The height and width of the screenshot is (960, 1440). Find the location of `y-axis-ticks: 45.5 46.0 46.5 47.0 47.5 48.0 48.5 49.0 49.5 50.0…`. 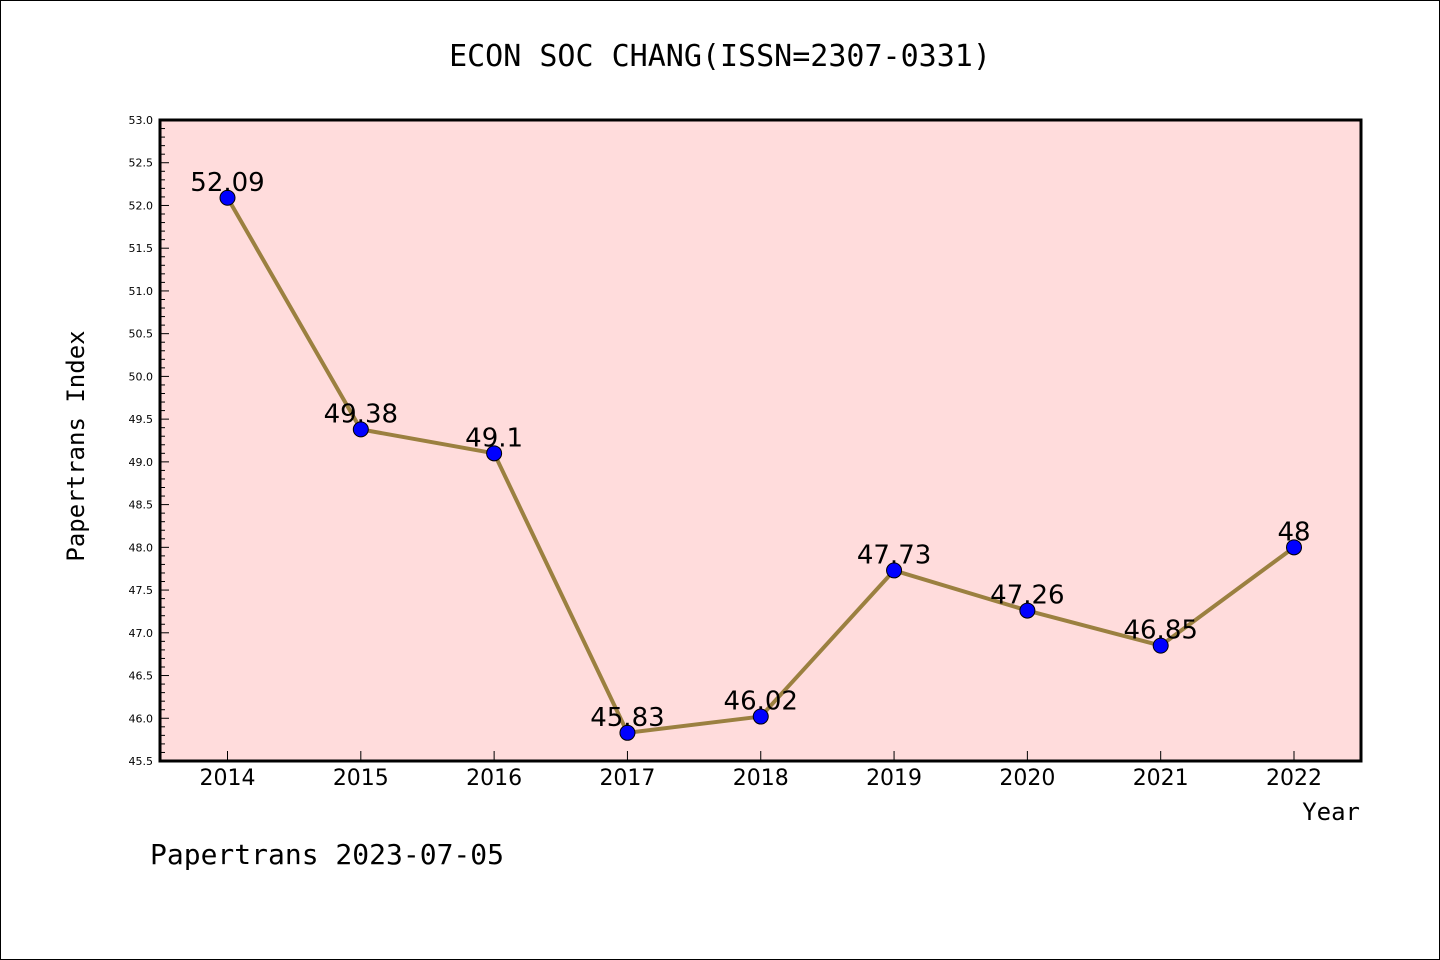

y-axis-ticks: 45.5 46.0 46.5 47.0 47.5 48.0 48.5 49.0 49.5 50.0… is located at coordinates (149, 441).